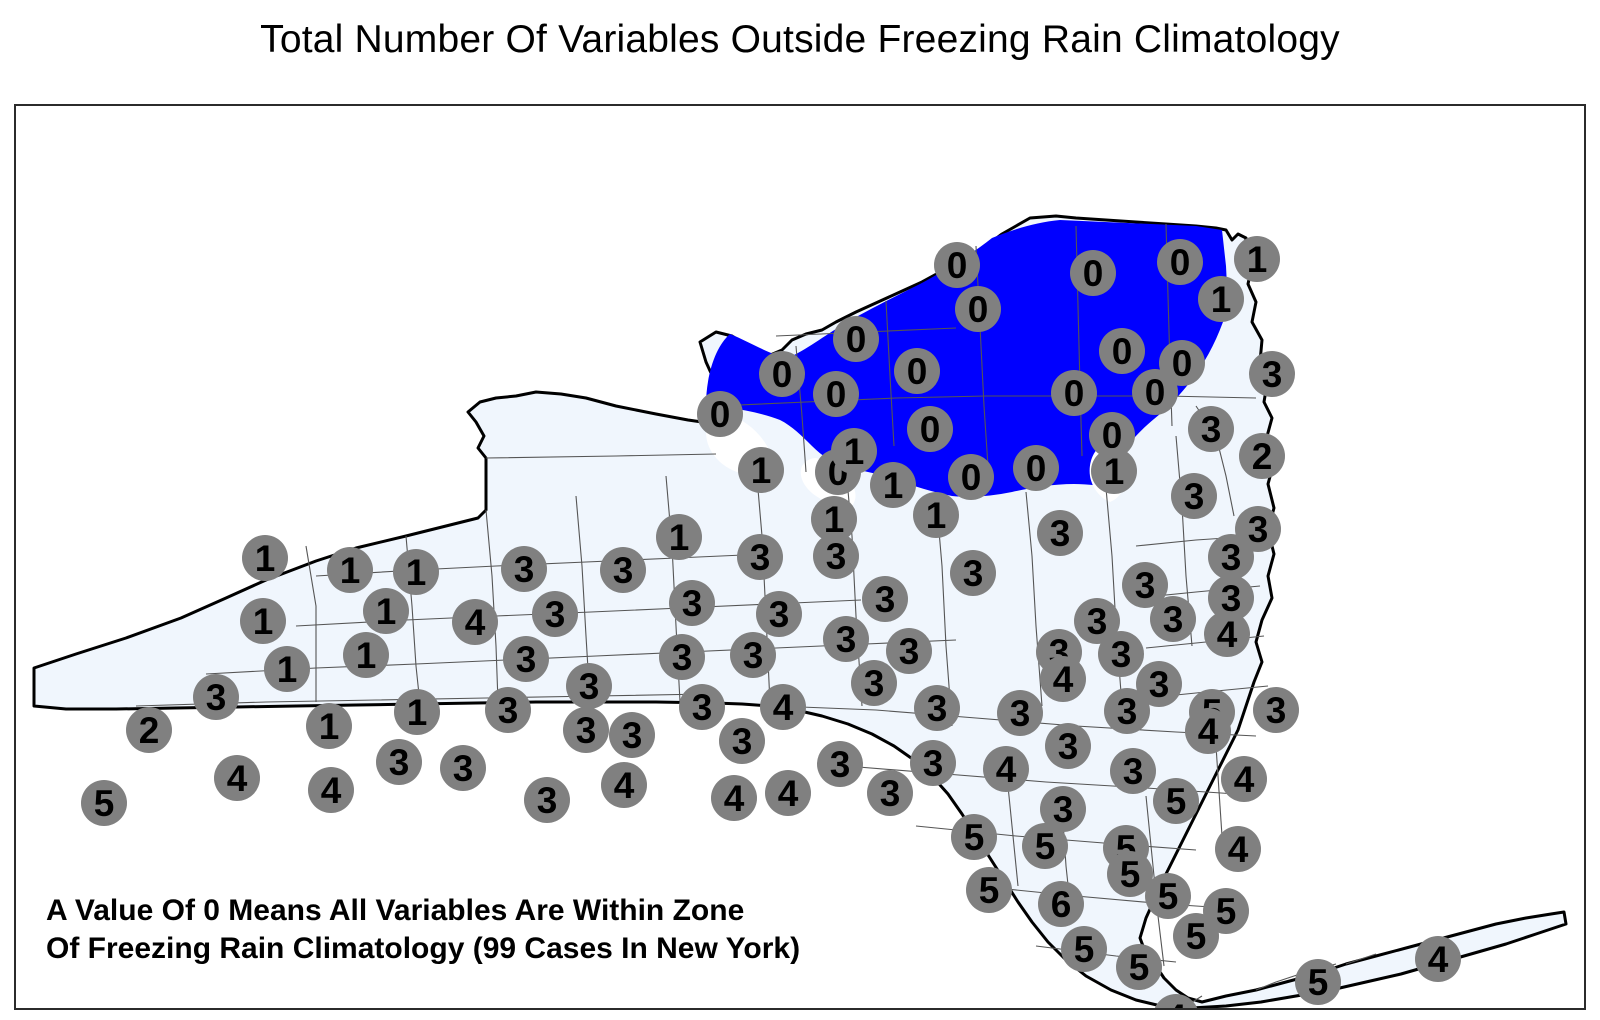 The height and width of the screenshot is (1020, 1600). What do you see at coordinates (1061, 904) in the screenshot?
I see `station-value-marker: 6` at bounding box center [1061, 904].